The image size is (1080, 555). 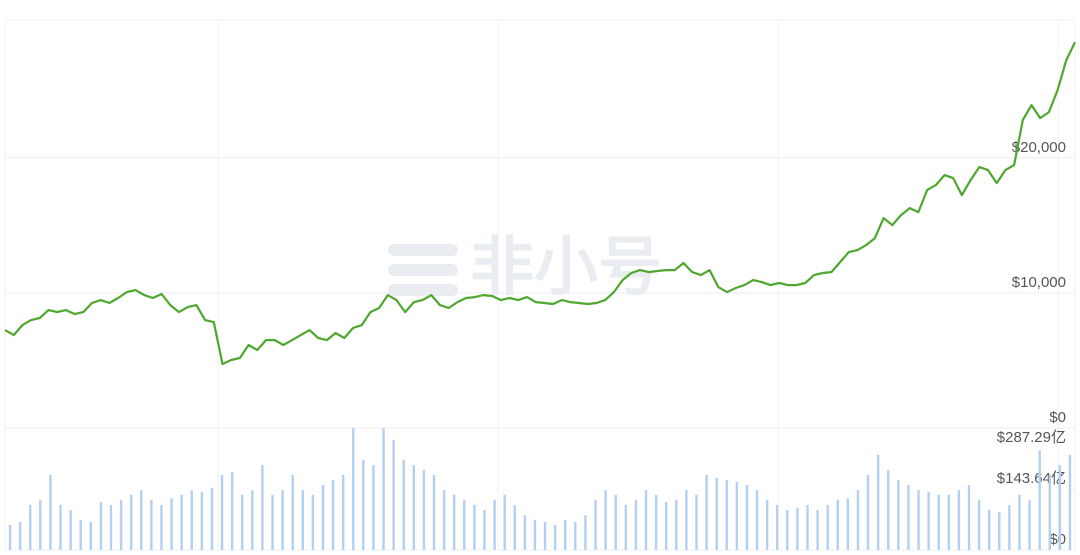 What do you see at coordinates (1031, 437) in the screenshot?
I see `y-tick-label: $287.29亿` at bounding box center [1031, 437].